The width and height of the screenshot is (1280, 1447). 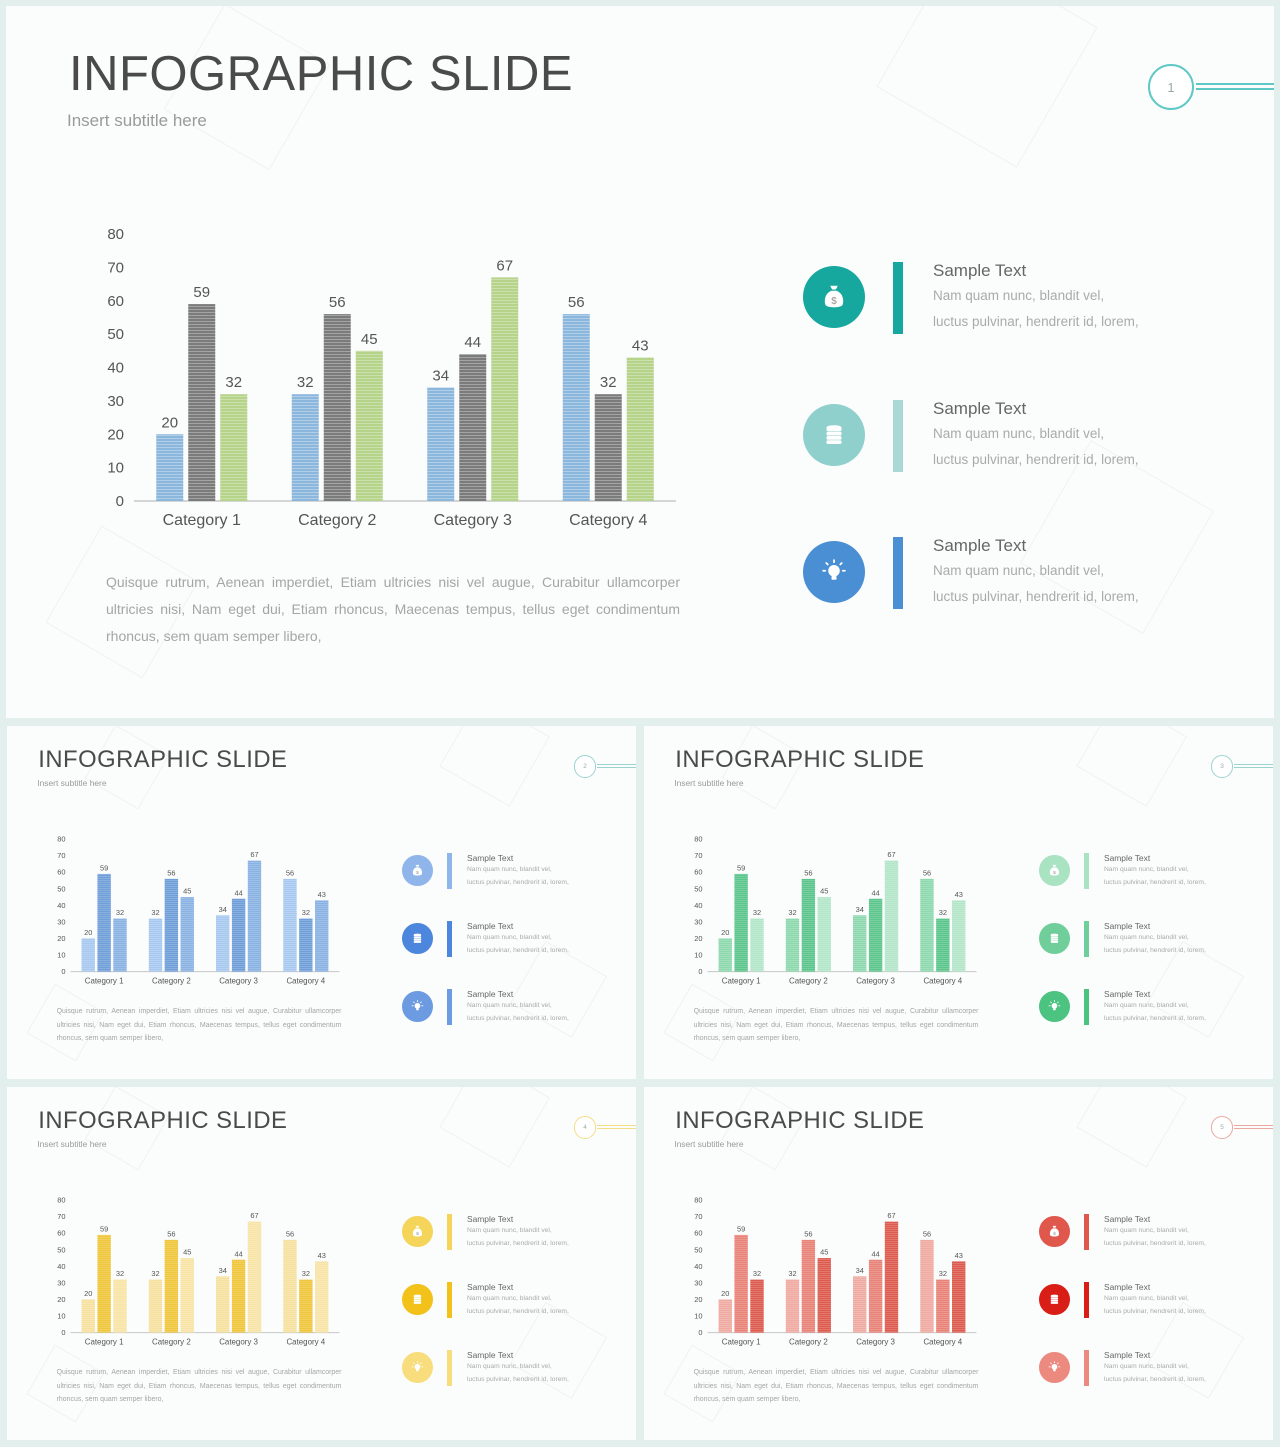 What do you see at coordinates (1222, 766) in the screenshot?
I see `slide-number-badge: 3` at bounding box center [1222, 766].